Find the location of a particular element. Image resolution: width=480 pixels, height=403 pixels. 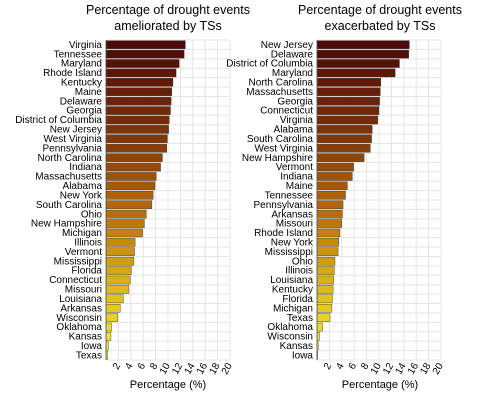

category-label: West Virginia is located at coordinates (72, 139).